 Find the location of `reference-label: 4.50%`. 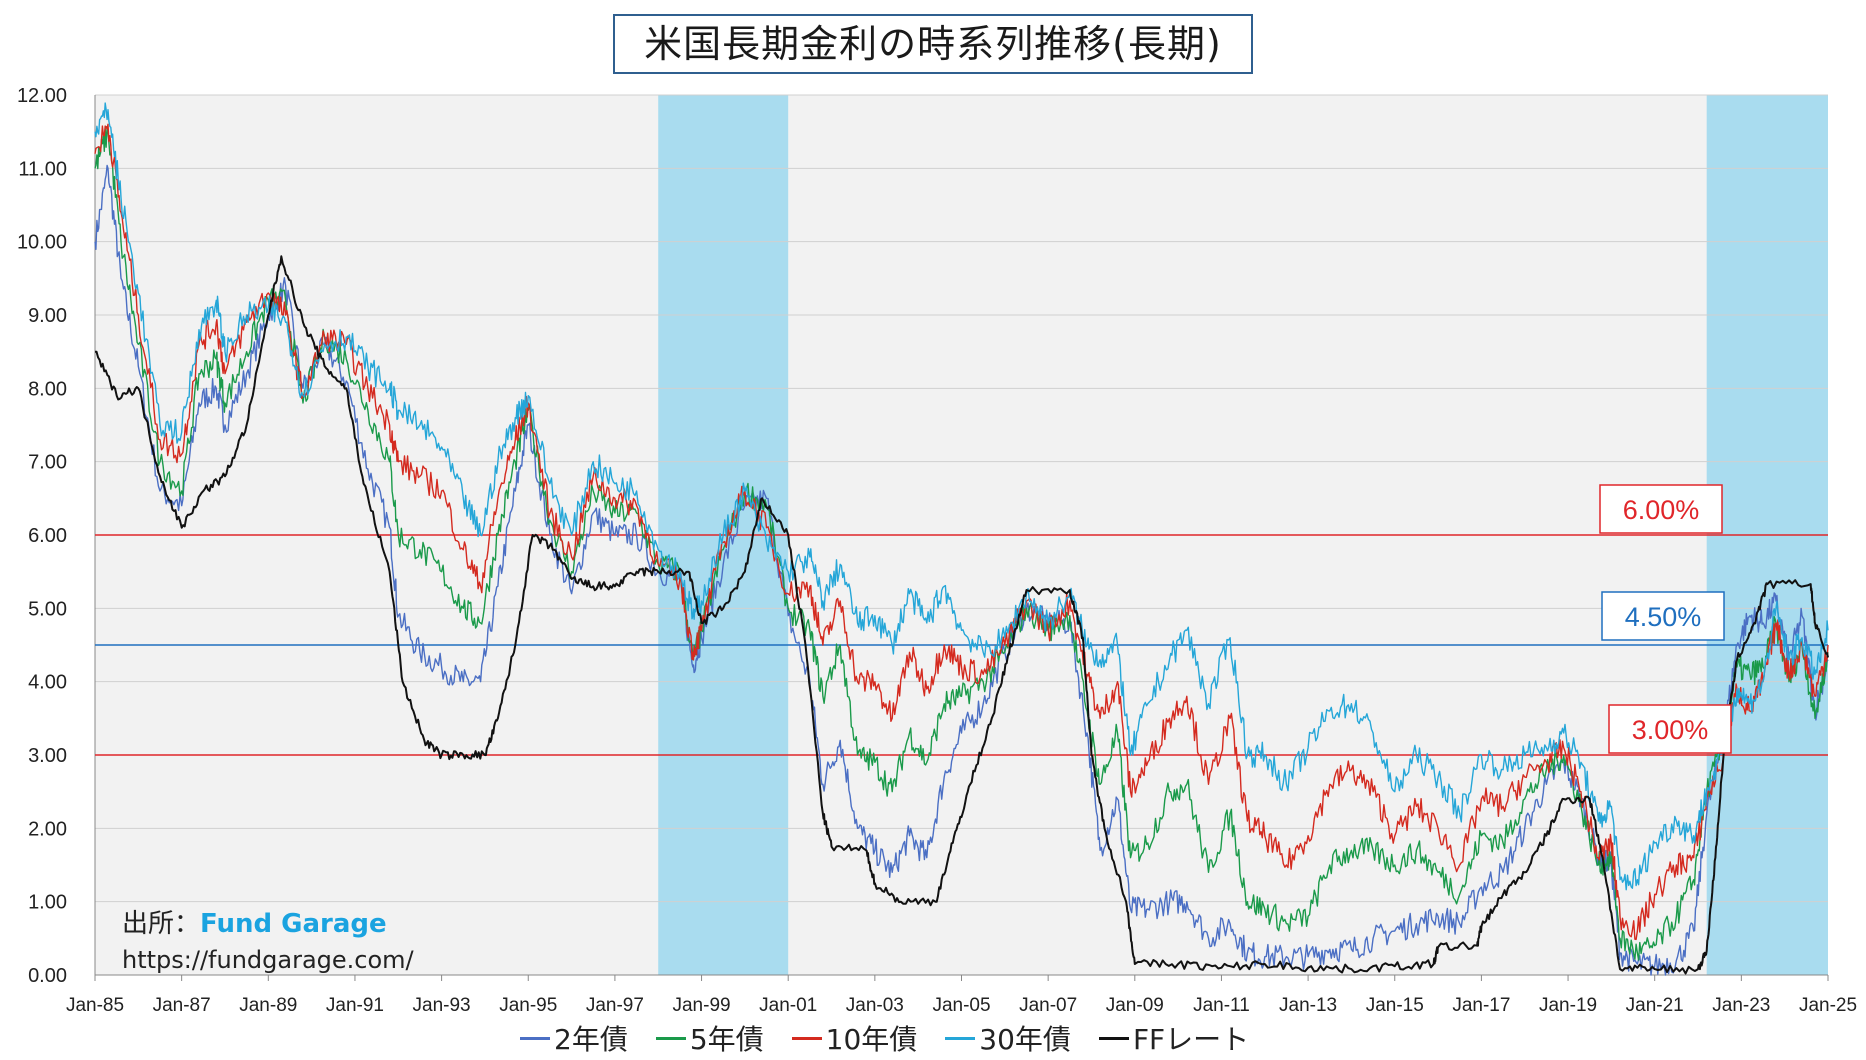

reference-label: 4.50% is located at coordinates (1663, 617).